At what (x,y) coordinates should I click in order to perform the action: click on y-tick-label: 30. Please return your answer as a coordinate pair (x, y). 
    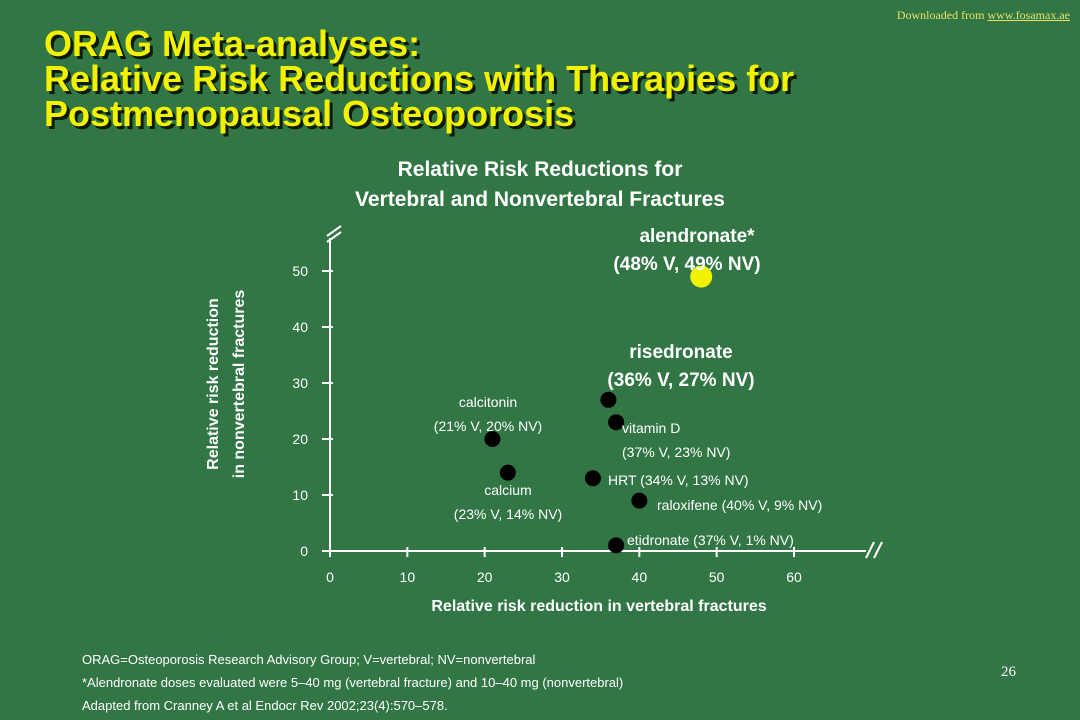
    Looking at the image, I should click on (300, 383).